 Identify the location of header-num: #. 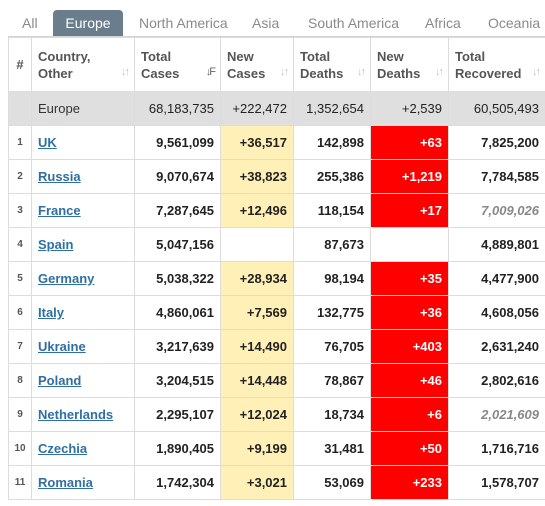
(20, 64).